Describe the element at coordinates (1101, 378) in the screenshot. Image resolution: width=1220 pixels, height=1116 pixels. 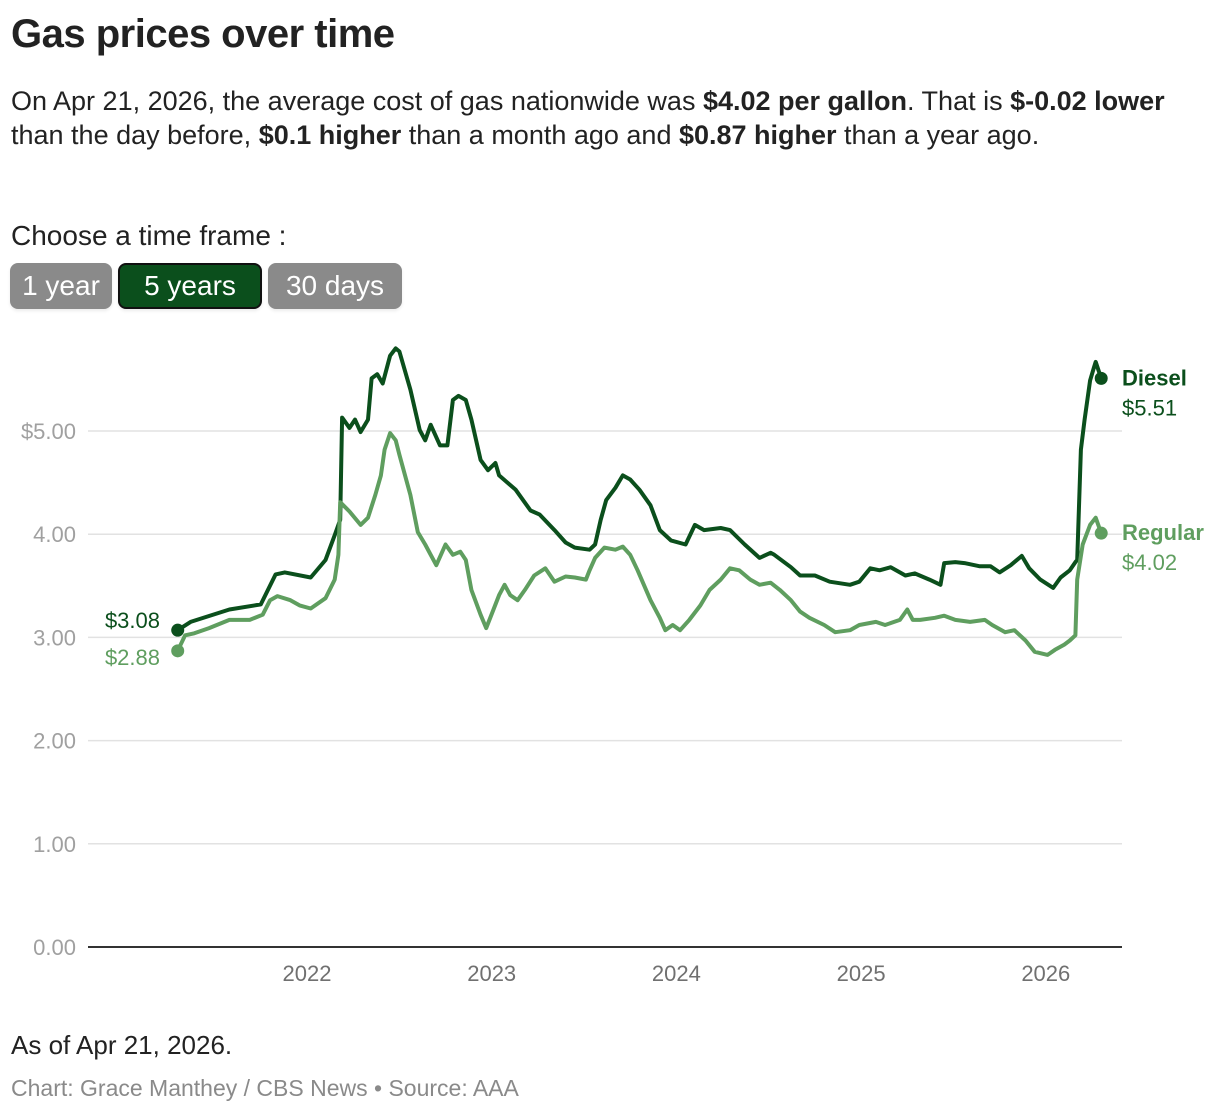
I see `diesel-end-point` at that location.